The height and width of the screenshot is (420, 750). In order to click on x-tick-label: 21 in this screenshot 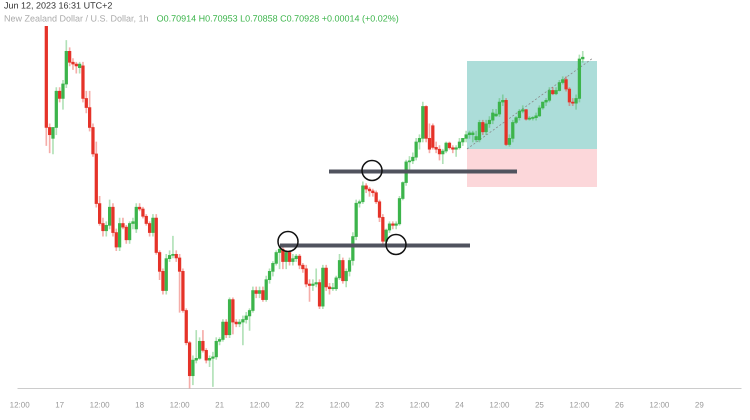, I will do `click(220, 405)`.